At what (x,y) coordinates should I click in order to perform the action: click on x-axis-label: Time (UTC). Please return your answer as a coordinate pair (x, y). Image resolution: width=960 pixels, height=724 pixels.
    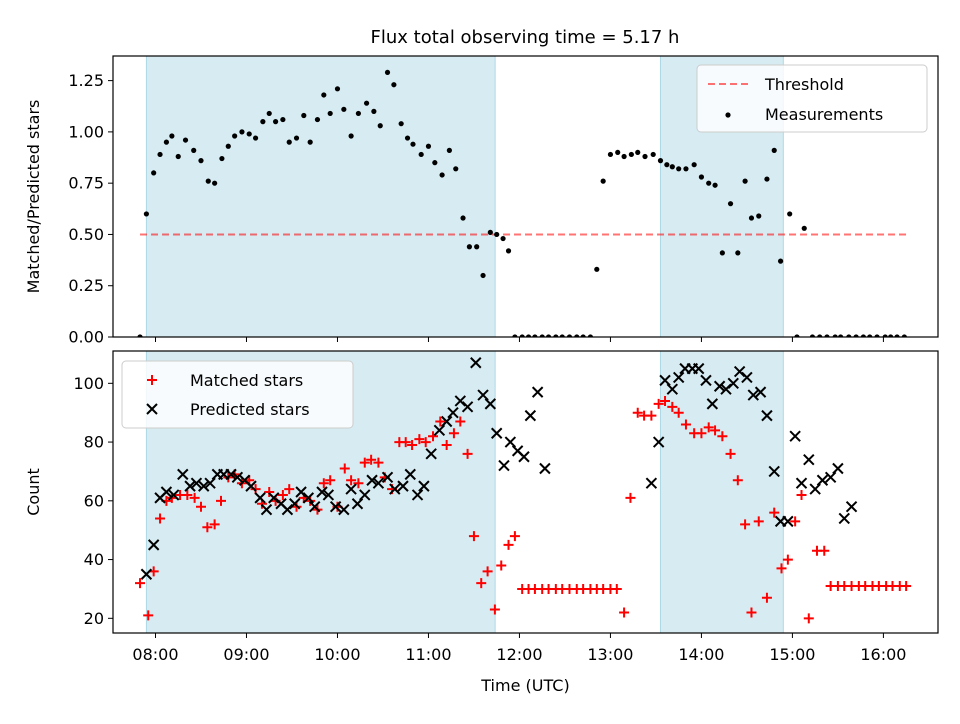
    Looking at the image, I should click on (524, 685).